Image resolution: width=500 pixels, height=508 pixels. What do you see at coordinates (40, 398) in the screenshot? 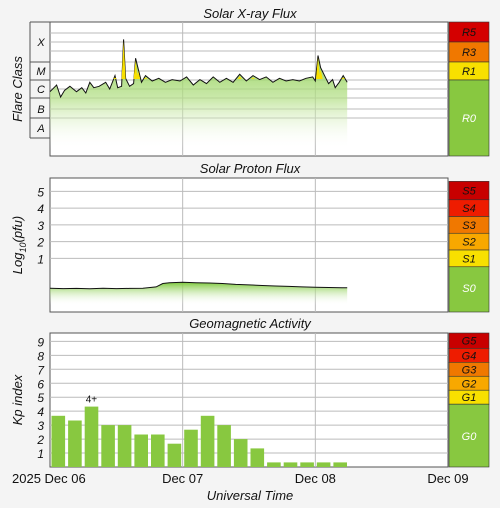
I see `kp-ytick: 5` at bounding box center [40, 398].